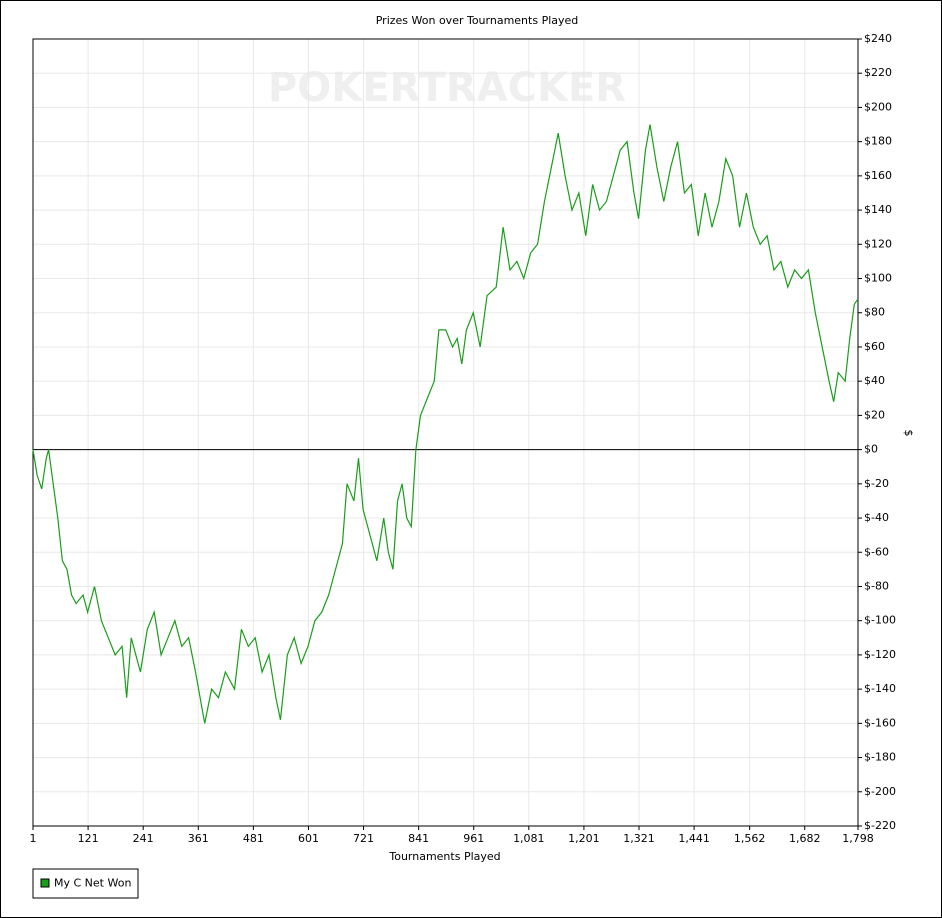 The width and height of the screenshot is (942, 918). What do you see at coordinates (878, 209) in the screenshot?
I see `y-tick-label: $140` at bounding box center [878, 209].